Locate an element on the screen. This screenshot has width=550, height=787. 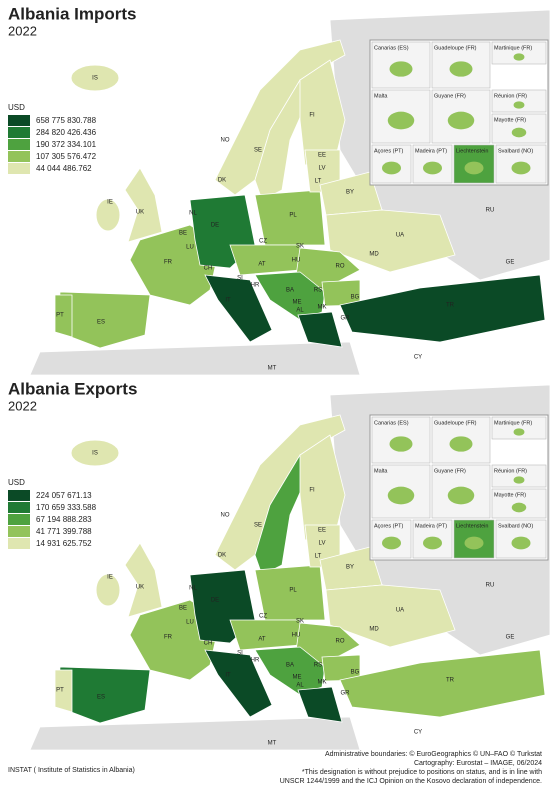
legend-label: 41 771 399.788 is located at coordinates (64, 531).